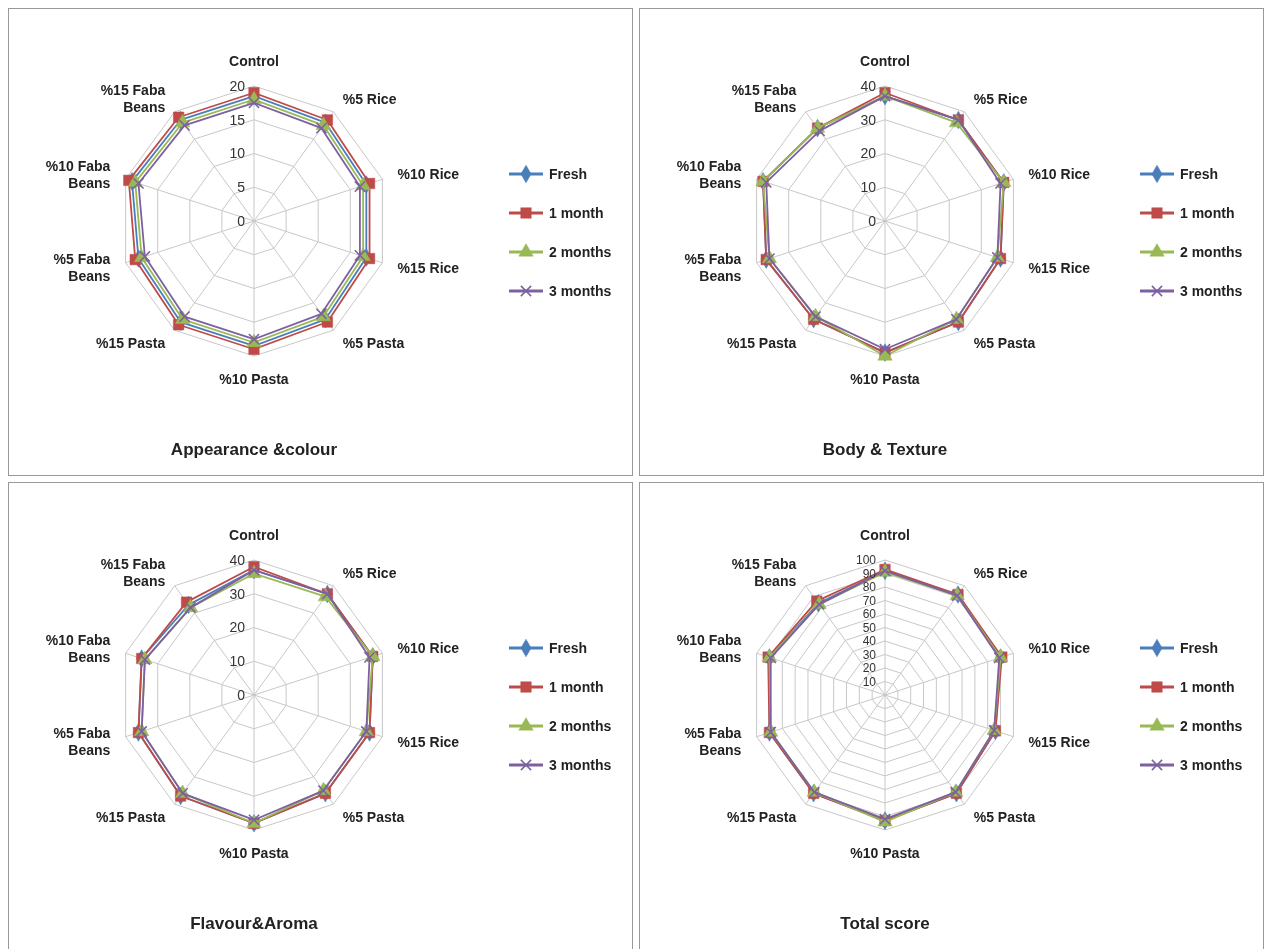  Describe the element at coordinates (866, 560) in the screenshot. I see `y-tick-label: 100` at that location.